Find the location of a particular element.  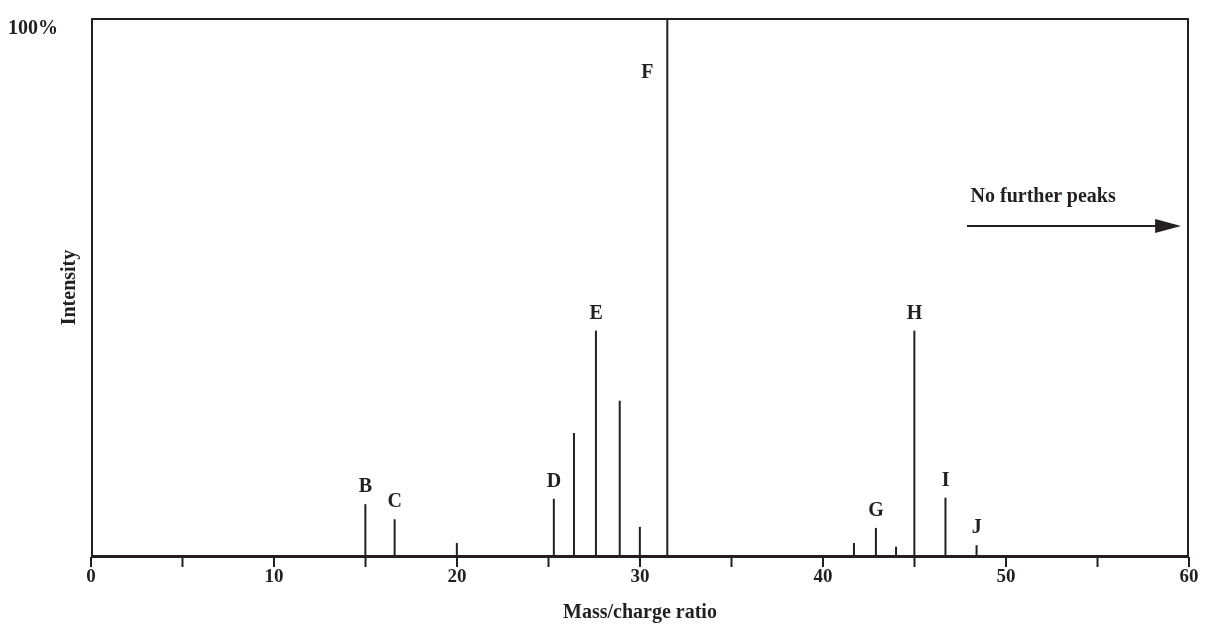

annotation: J is located at coordinates (976, 527).